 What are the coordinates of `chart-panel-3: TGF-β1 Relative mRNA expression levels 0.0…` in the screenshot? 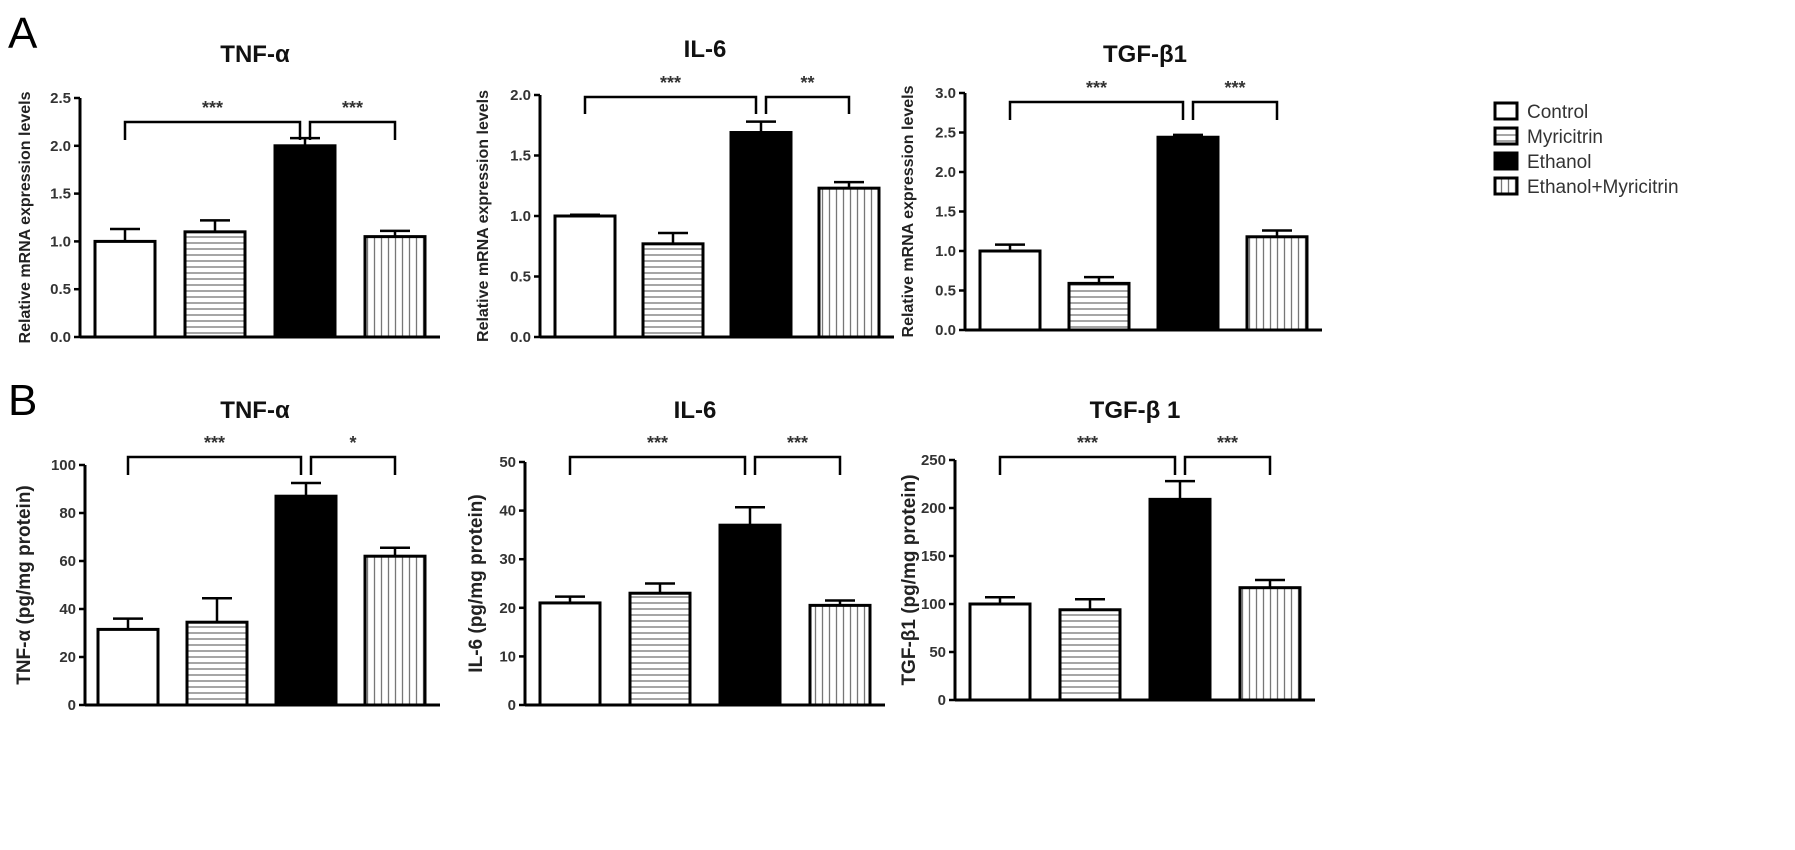 It's located at (1111, 190).